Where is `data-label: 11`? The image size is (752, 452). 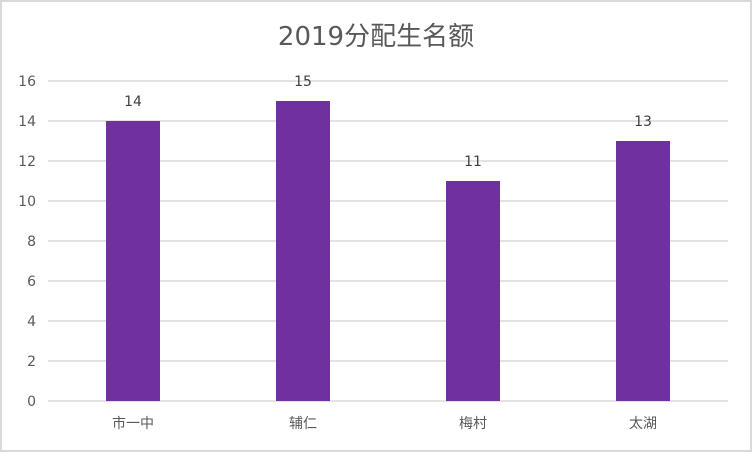 data-label: 11 is located at coordinates (473, 162).